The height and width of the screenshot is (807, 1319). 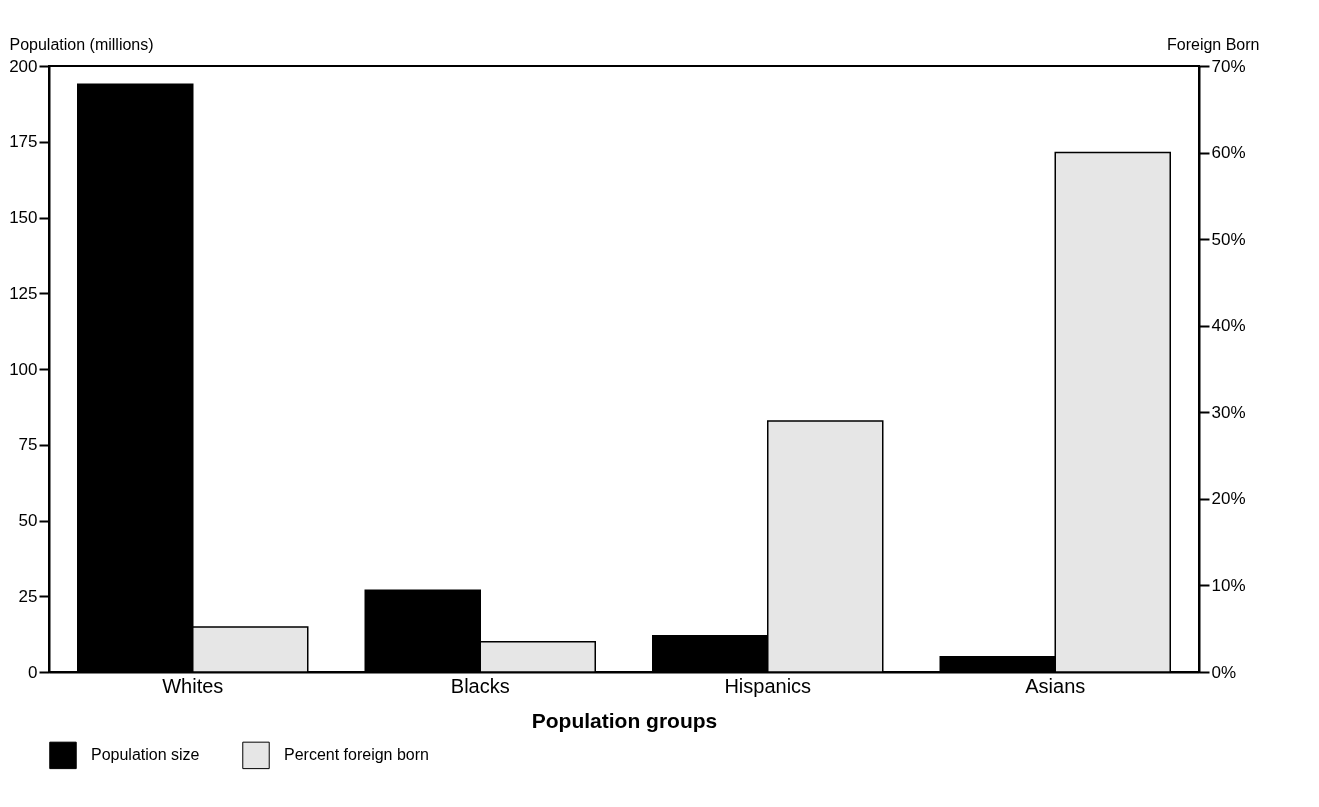 What do you see at coordinates (145, 755) in the screenshot?
I see `legend-label: Population size` at bounding box center [145, 755].